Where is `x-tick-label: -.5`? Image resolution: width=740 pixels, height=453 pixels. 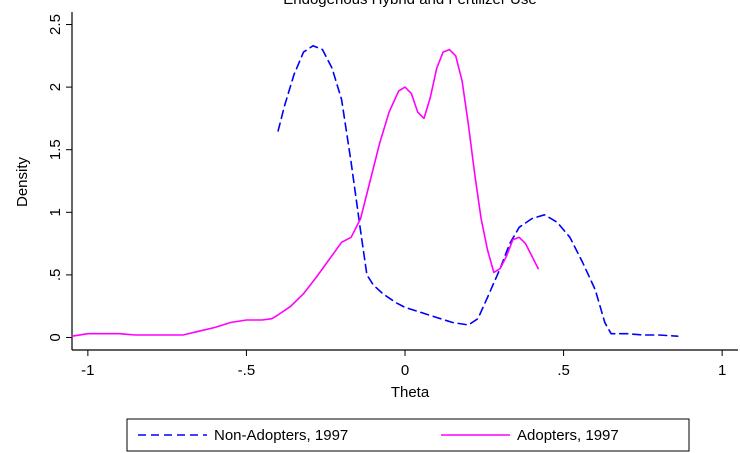 x-tick-label: -.5 is located at coordinates (247, 370).